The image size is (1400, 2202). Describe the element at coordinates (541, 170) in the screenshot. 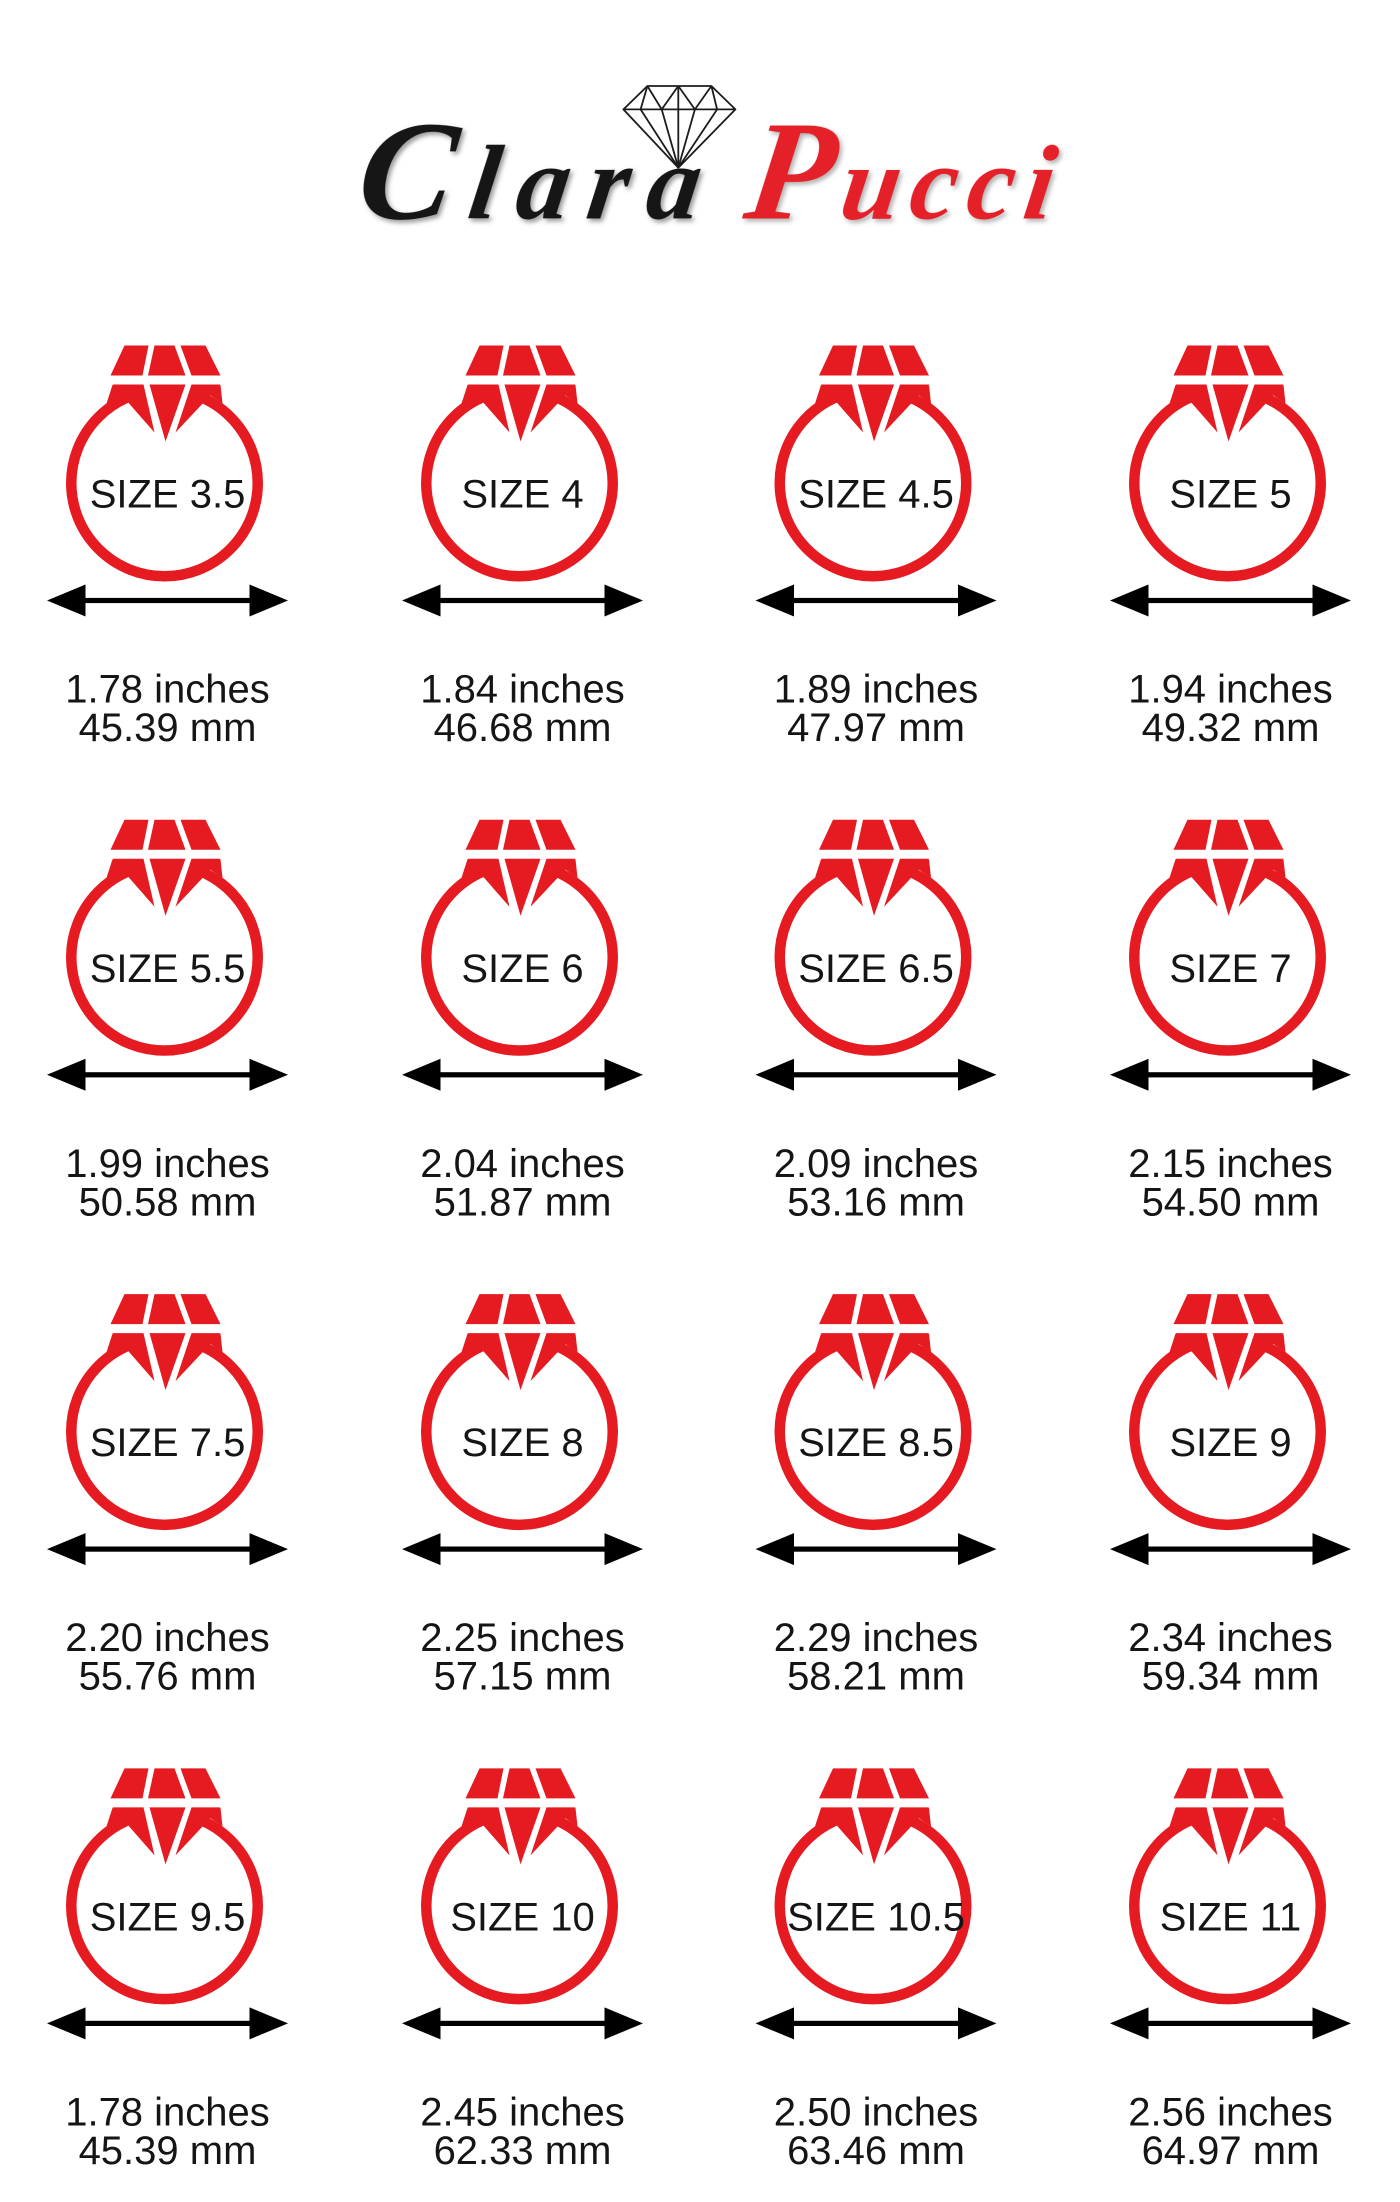

I see `svg-text: Clara` at that location.